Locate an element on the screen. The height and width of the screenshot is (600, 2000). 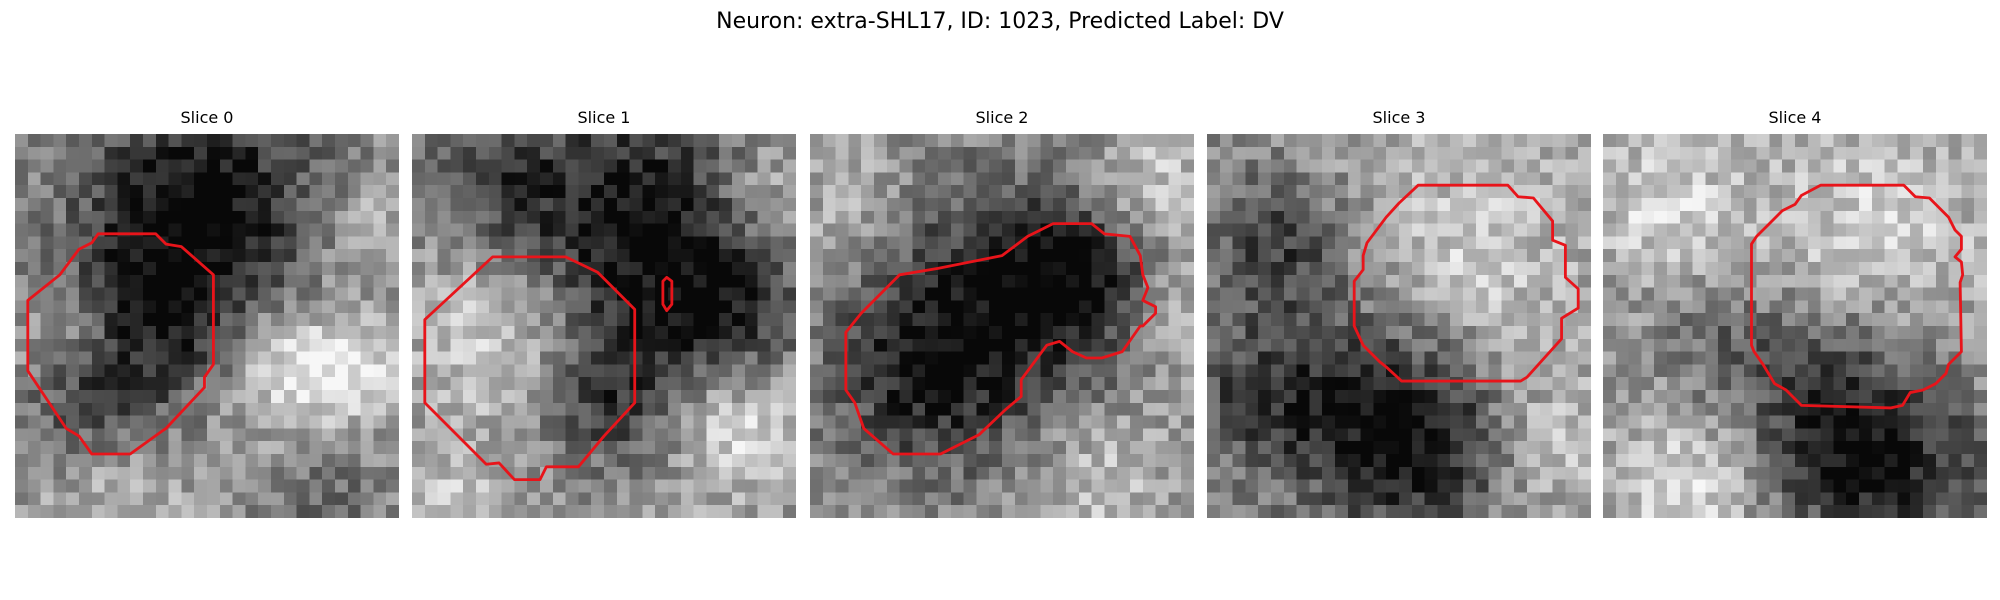
slice-title-3: Slice 3 is located at coordinates (1399, 117).